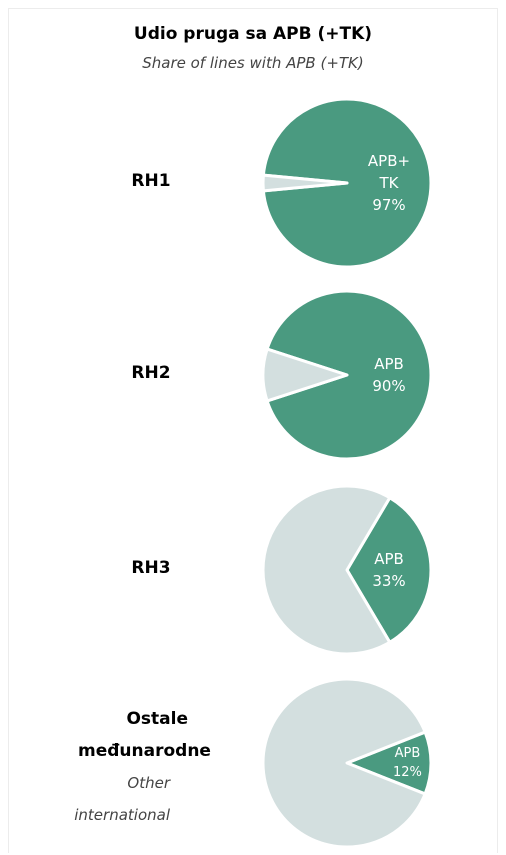 The height and width of the screenshot is (855, 506). Describe the element at coordinates (122, 799) in the screenshot. I see `row-label-en: Other international` at that location.